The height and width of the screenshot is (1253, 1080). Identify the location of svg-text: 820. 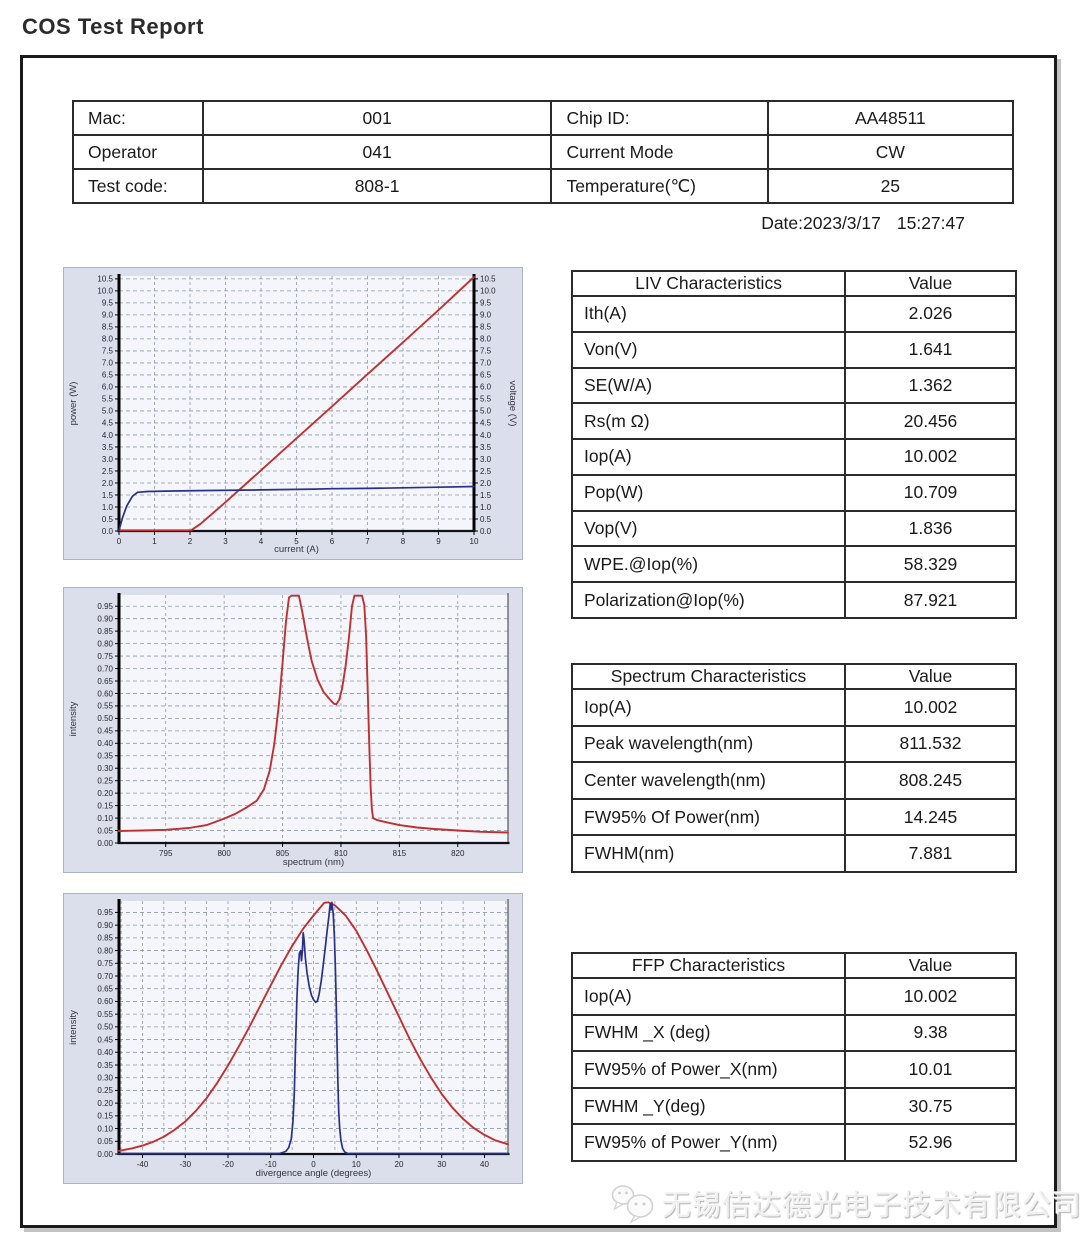
(458, 853).